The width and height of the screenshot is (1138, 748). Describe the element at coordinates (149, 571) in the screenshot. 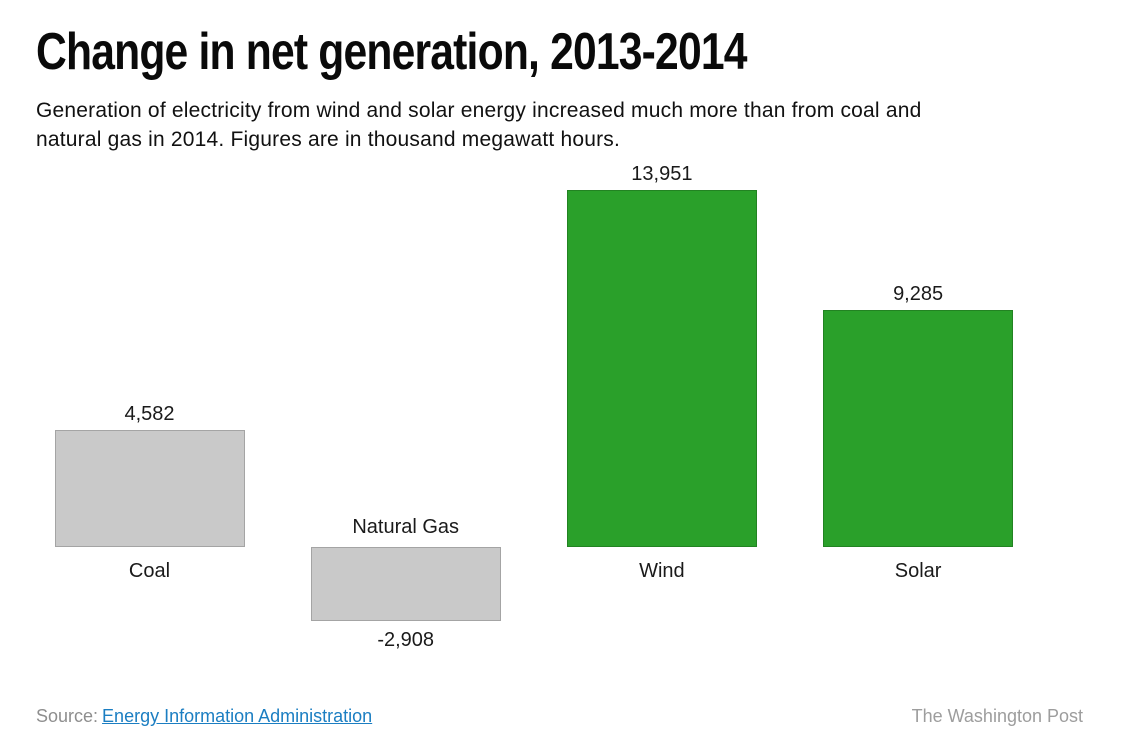

I see `bar-category-label: Coal` at that location.